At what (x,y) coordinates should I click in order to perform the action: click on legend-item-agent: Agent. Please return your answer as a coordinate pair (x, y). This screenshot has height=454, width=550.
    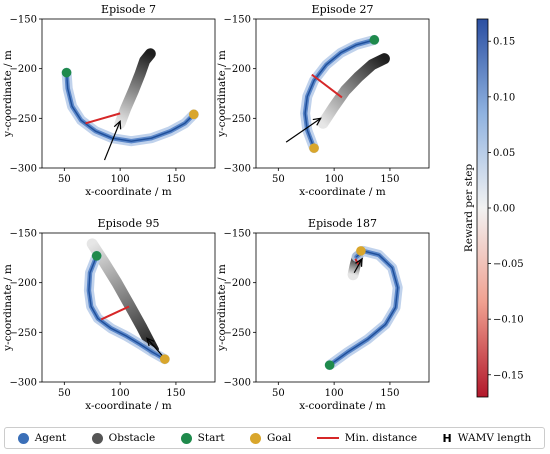
    Looking at the image, I should click on (42, 438).